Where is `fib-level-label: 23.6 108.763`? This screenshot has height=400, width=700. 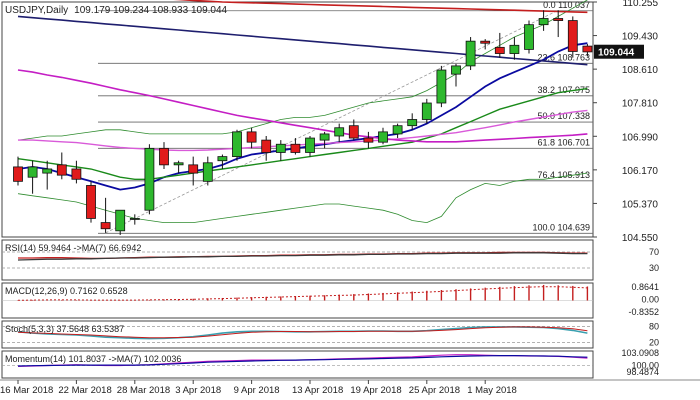
fib-level-label: 23.6 108.763 is located at coordinates (563, 57).